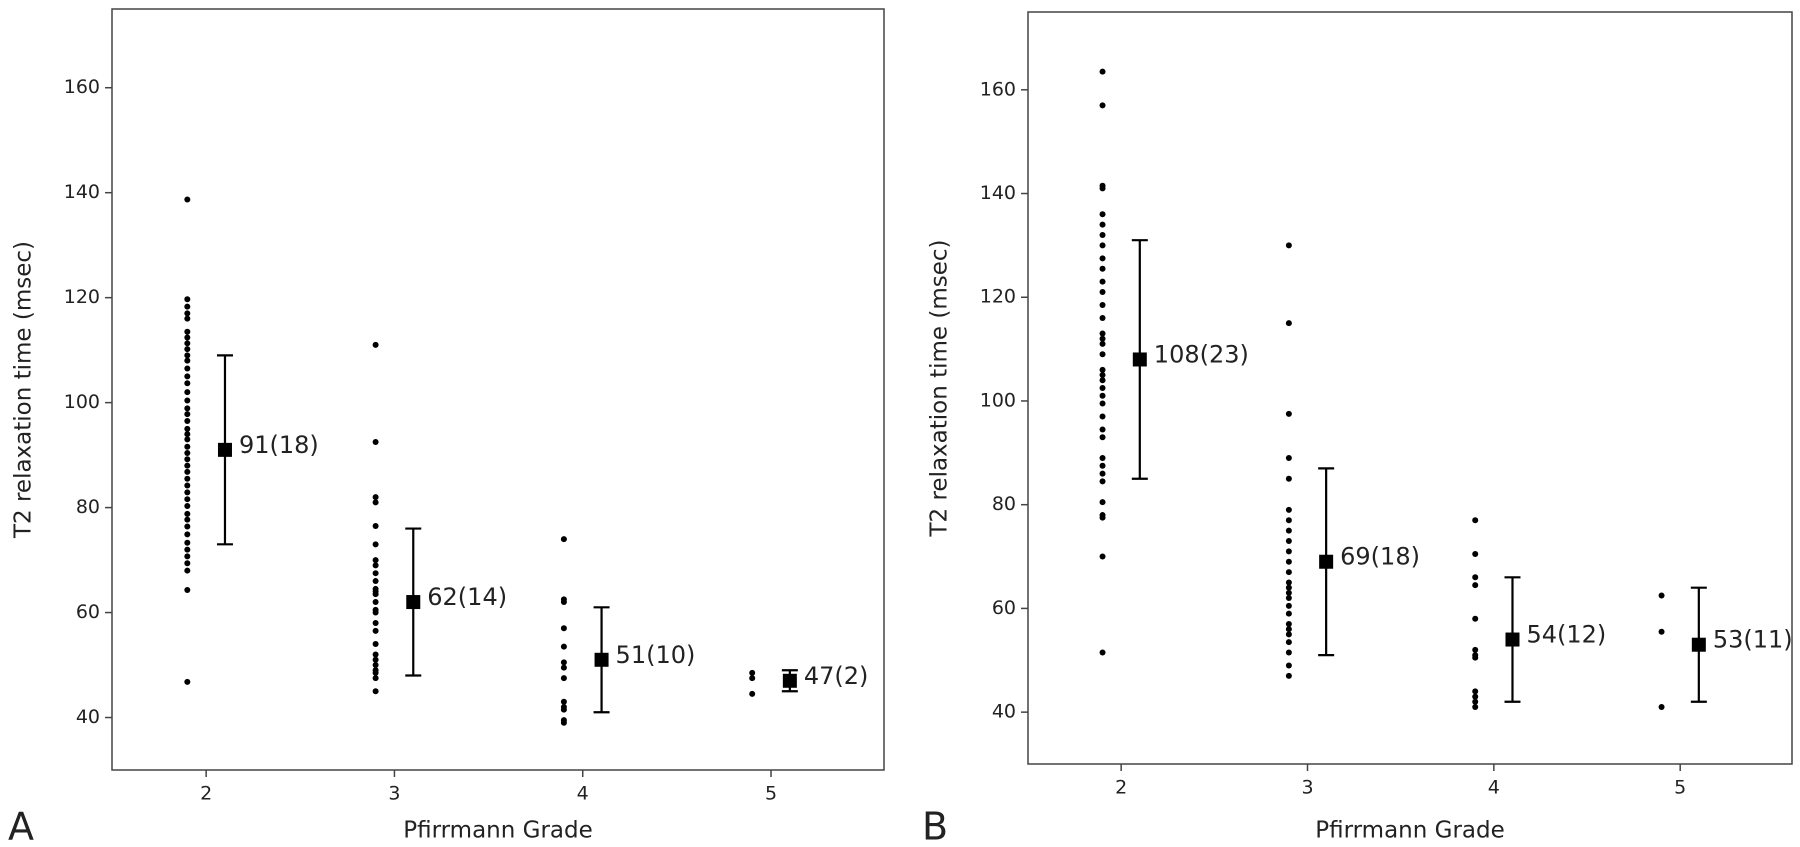  Describe the element at coordinates (771, 794) in the screenshot. I see `x-tick-label: 5` at that location.